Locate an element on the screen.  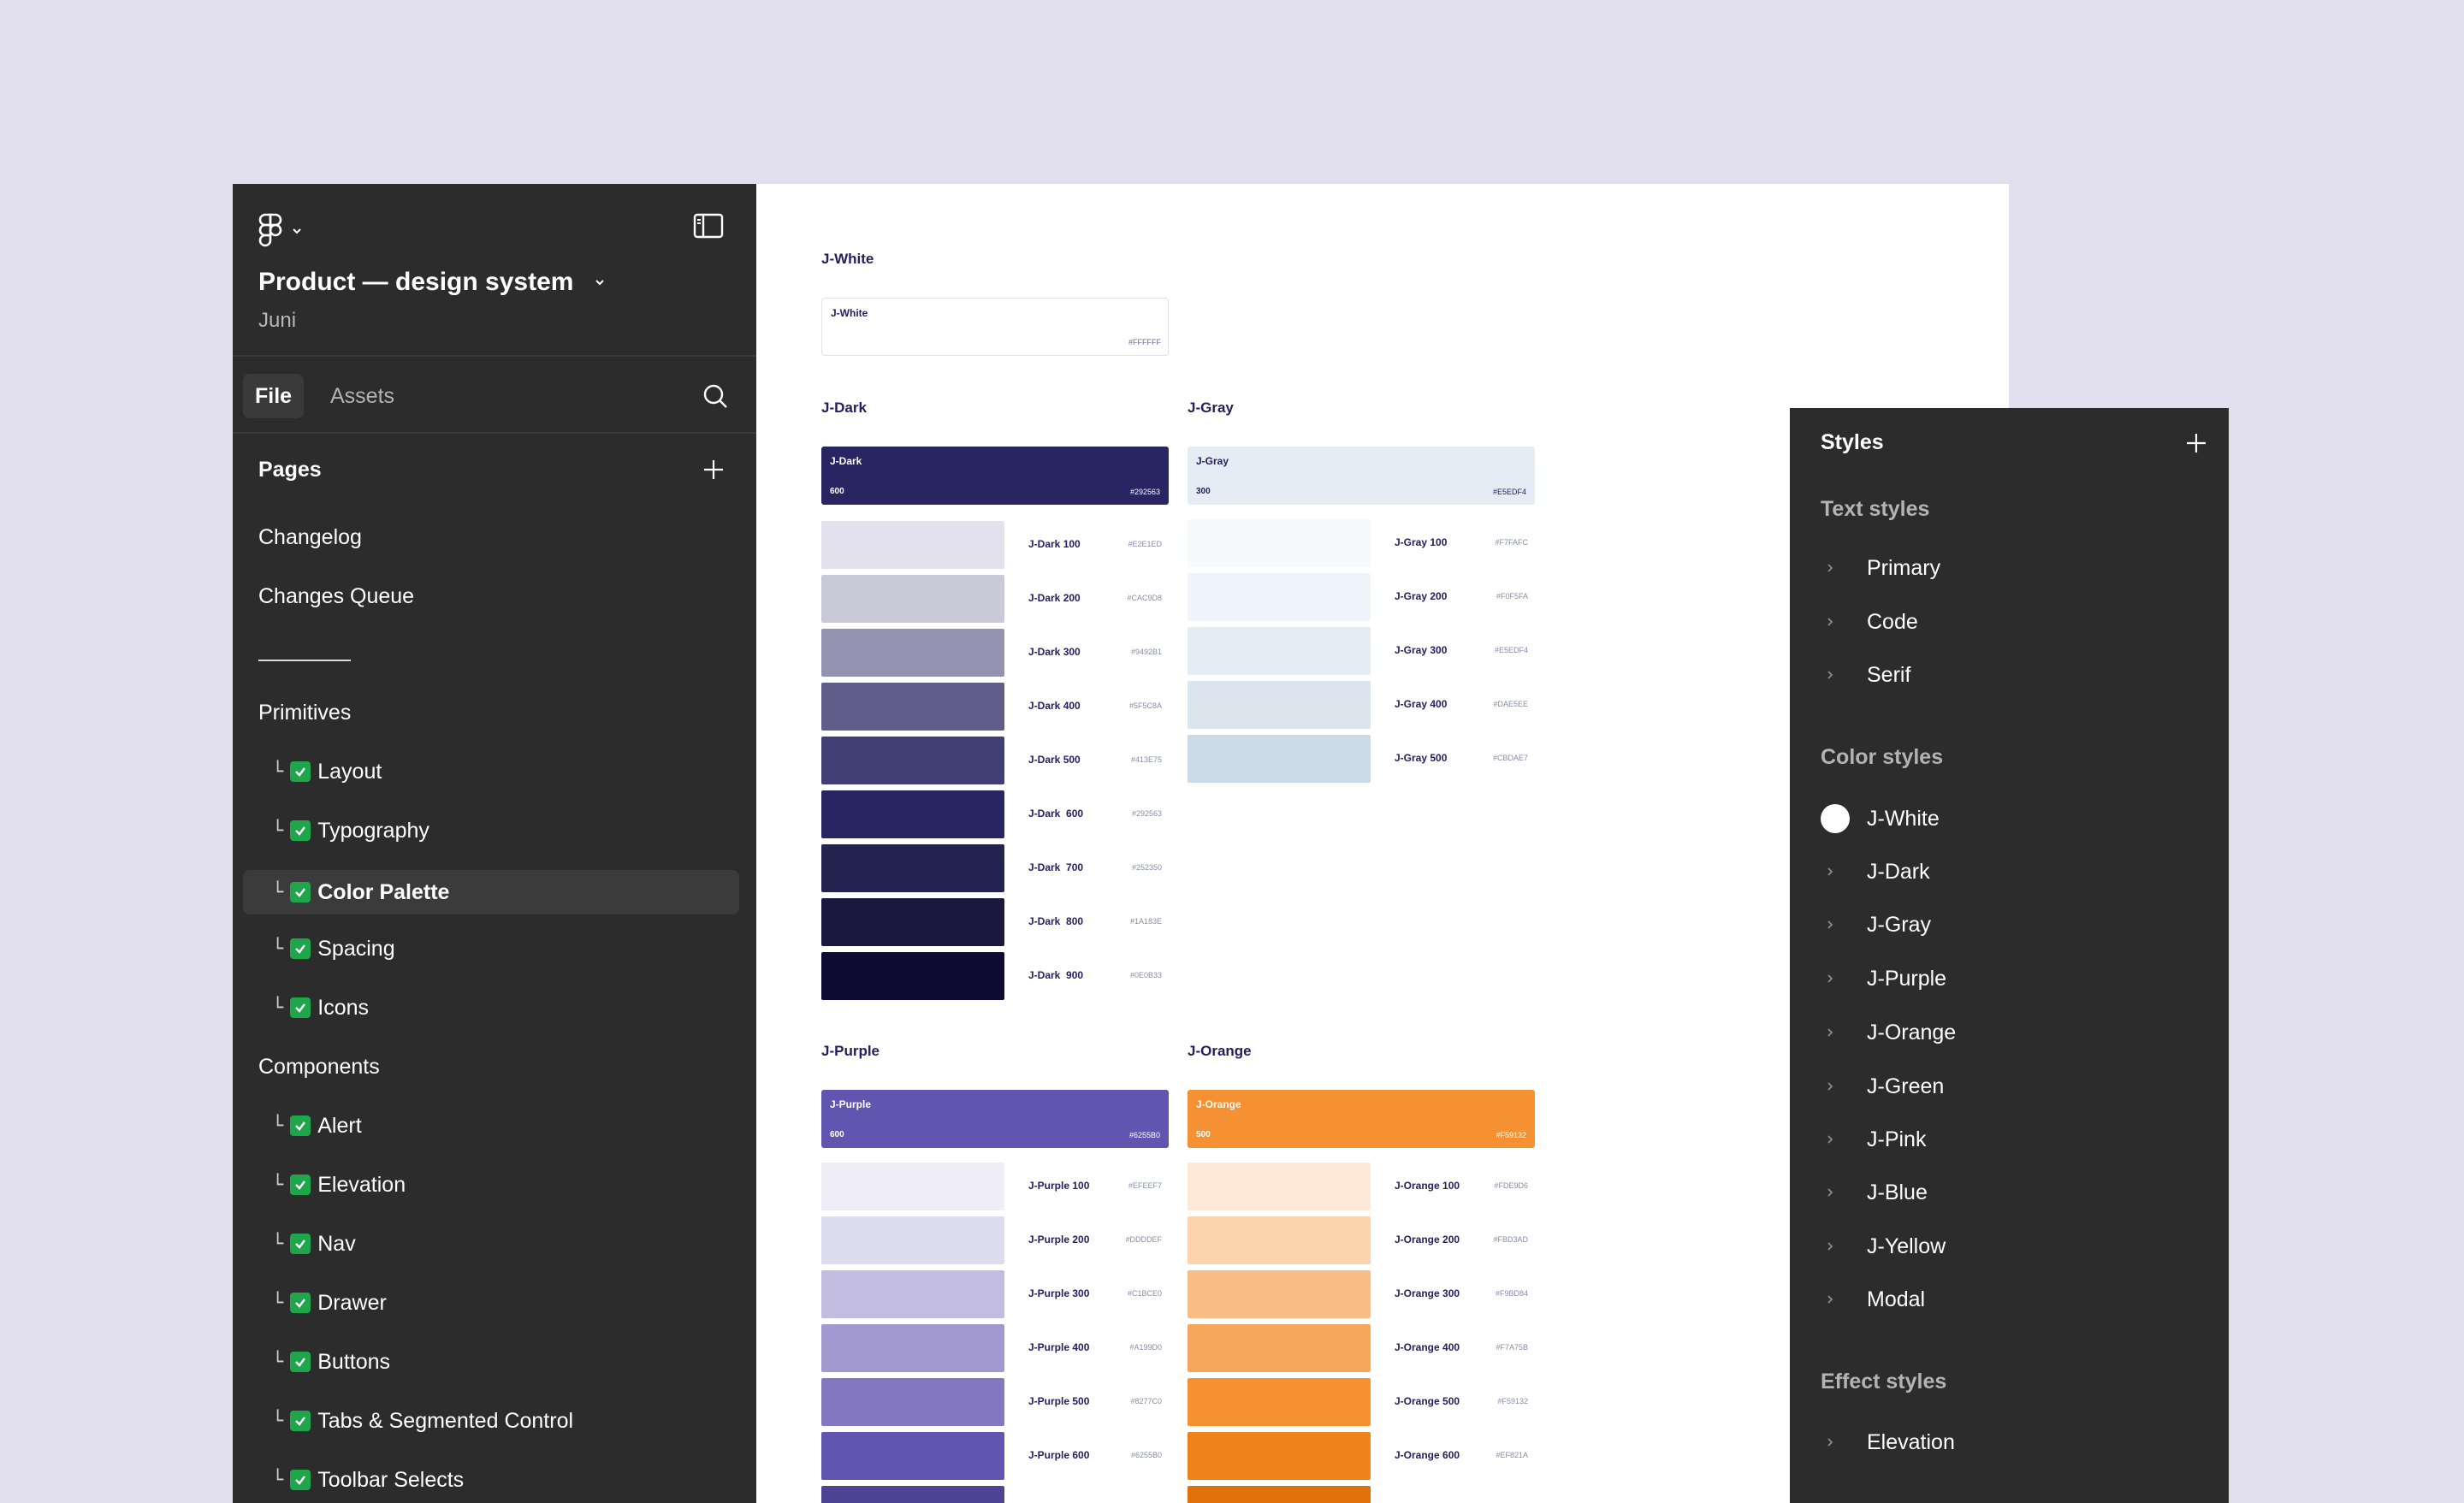
color-shade: 600 is located at coordinates (837, 492).